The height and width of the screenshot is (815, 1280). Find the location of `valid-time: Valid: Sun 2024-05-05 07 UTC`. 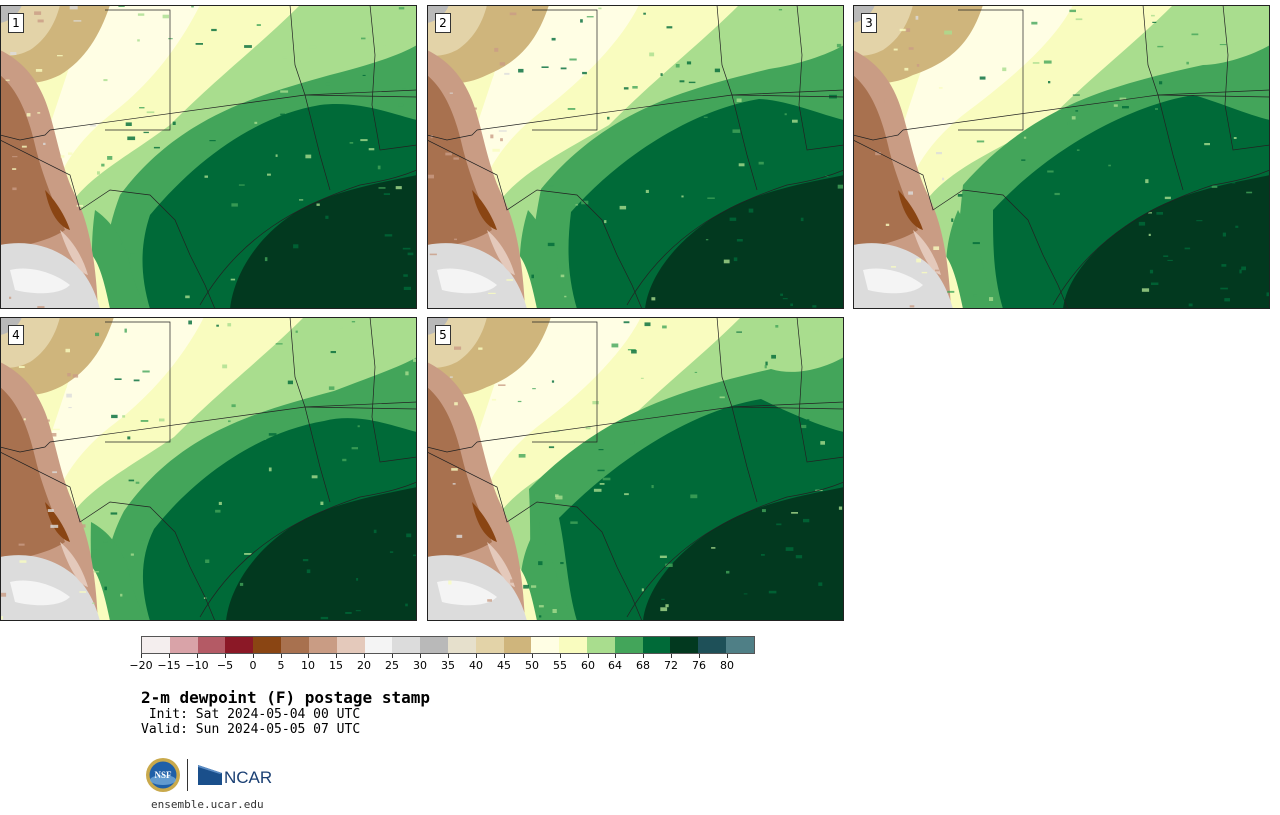

valid-time: Valid: Sun 2024-05-05 07 UTC is located at coordinates (251, 729).